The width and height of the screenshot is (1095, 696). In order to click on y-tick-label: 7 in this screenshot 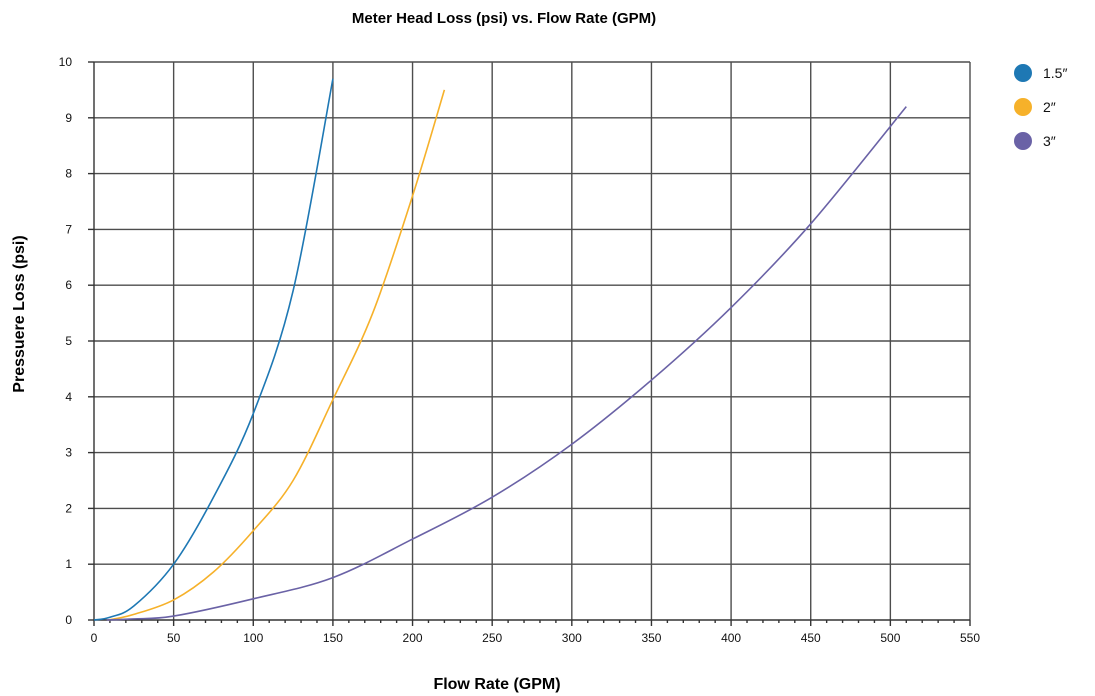, I will do `click(68, 229)`.